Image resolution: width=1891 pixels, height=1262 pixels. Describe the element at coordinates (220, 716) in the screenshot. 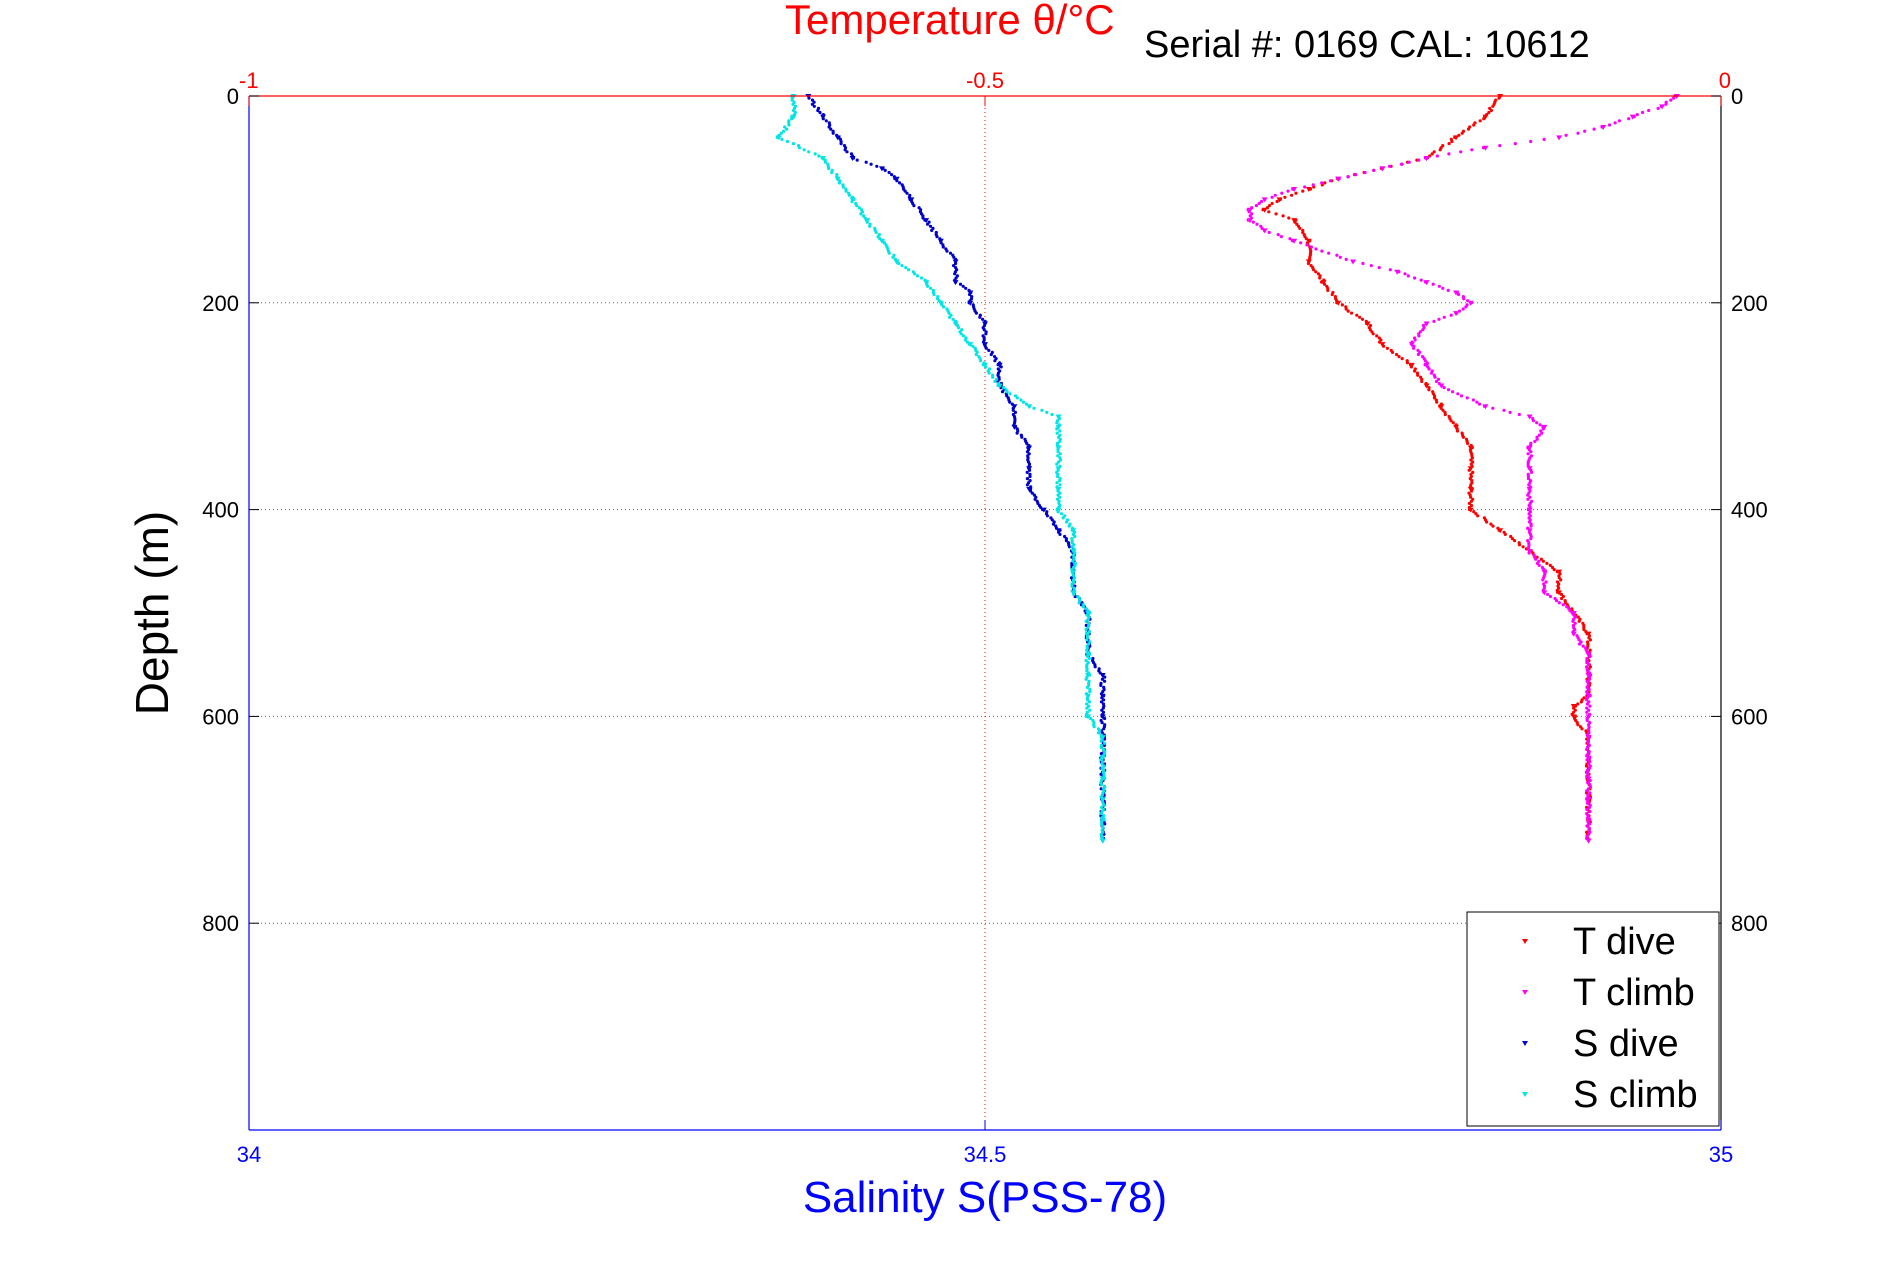

I see `y-tick-label-left: 600` at that location.